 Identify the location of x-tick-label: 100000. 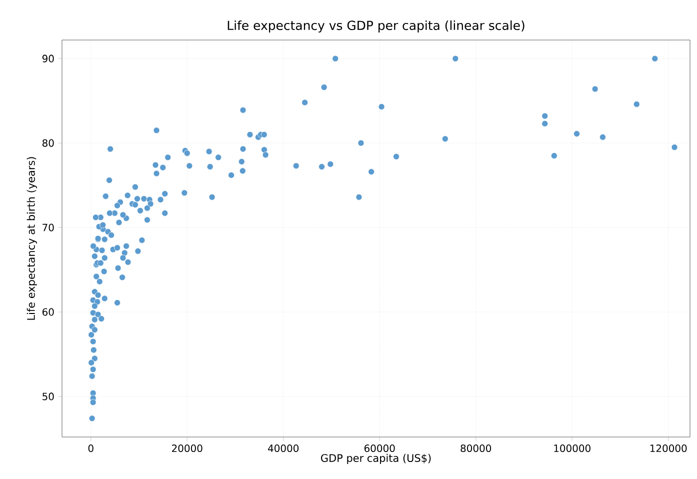
(572, 448).